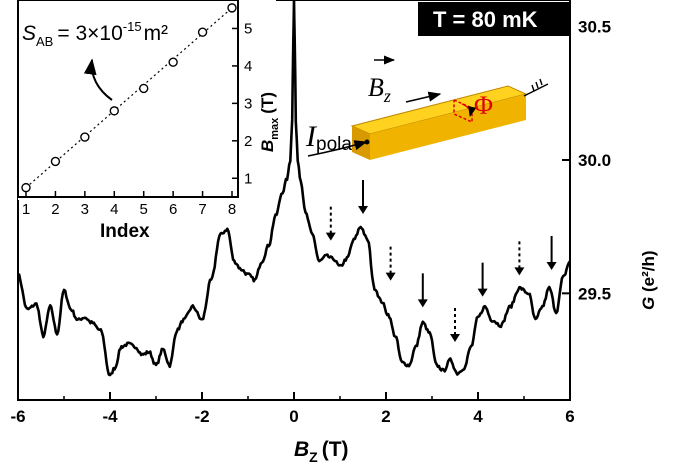 The width and height of the screenshot is (675, 472). What do you see at coordinates (144, 209) in the screenshot?
I see `inset-x-tick-label: 5` at bounding box center [144, 209].